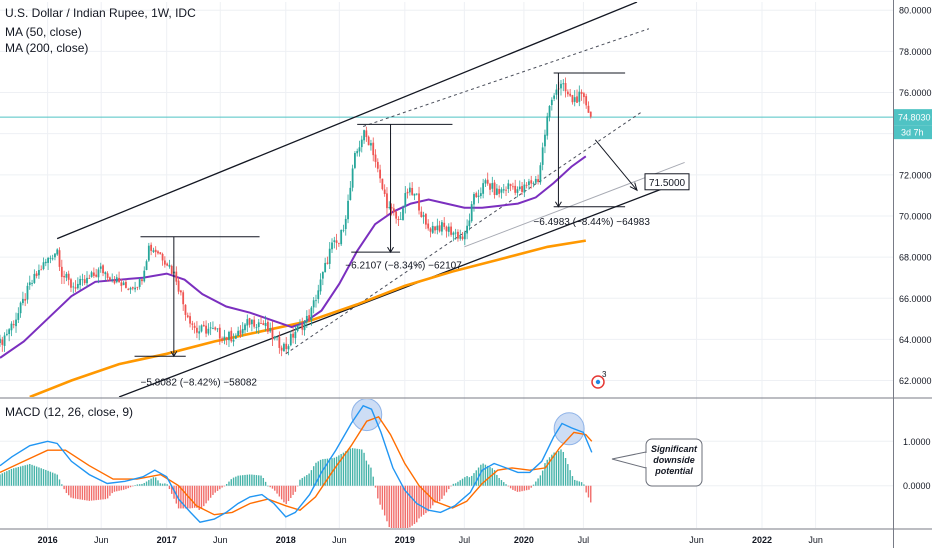  Describe the element at coordinates (915, 52) in the screenshot. I see `price-axis-label: 78.0000` at that location.